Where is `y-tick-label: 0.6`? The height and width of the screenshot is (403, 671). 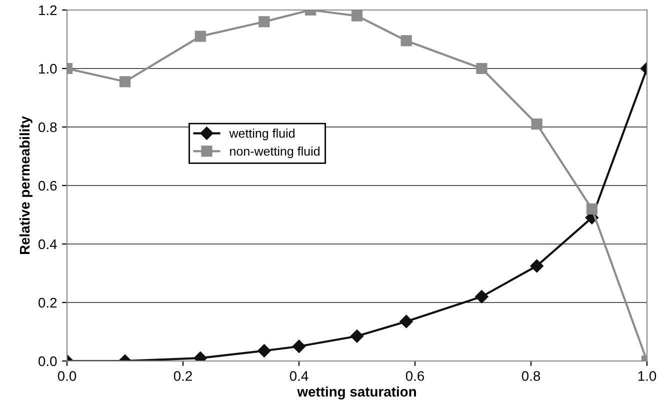 y-tick-label: 0.6 is located at coordinates (47, 185).